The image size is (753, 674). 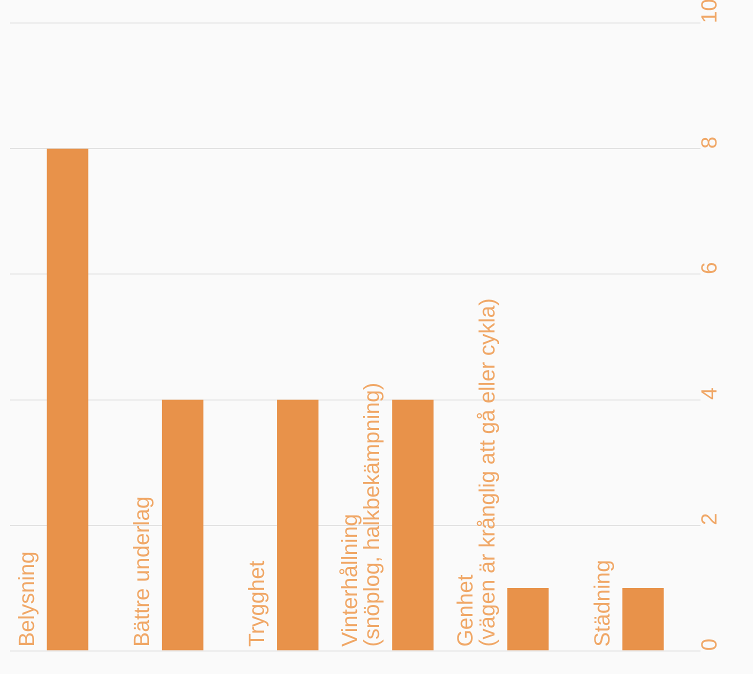 I want to click on x-tick-label: Städning, so click(x=601, y=603).